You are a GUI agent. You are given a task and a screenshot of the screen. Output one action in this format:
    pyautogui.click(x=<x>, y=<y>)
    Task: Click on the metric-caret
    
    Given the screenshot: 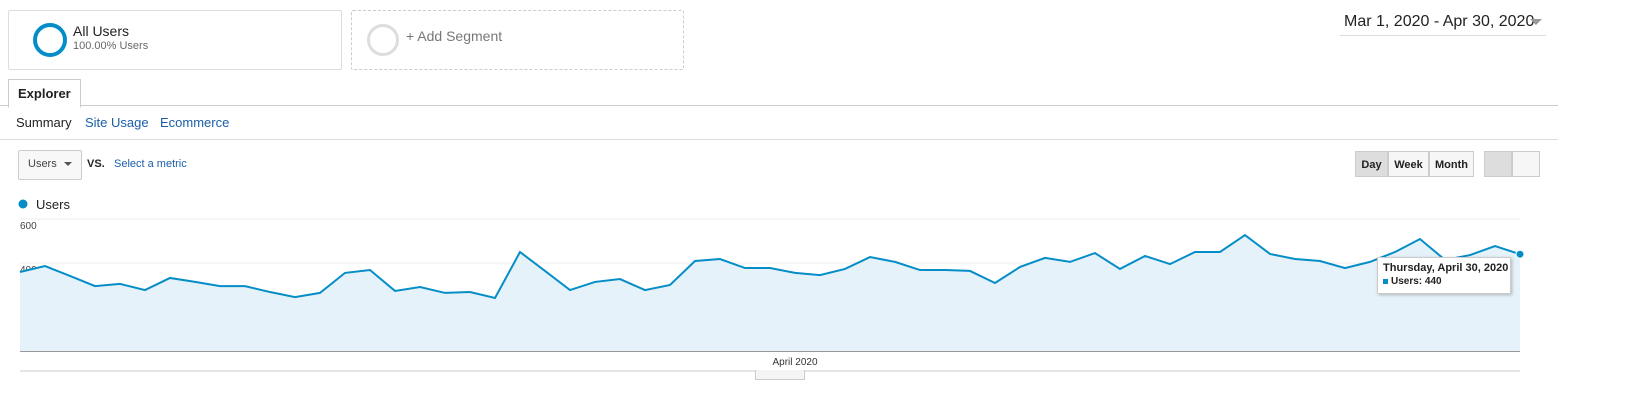 What is the action you would take?
    pyautogui.click(x=68, y=164)
    